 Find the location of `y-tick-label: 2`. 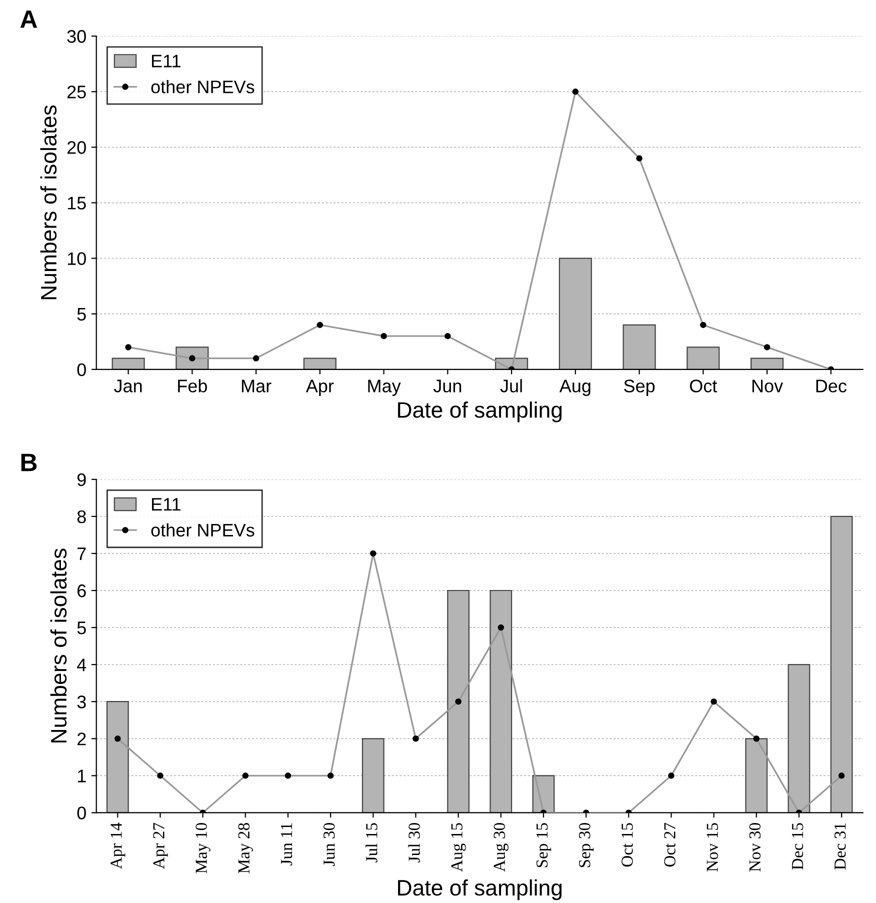

y-tick-label: 2 is located at coordinates (82, 739).